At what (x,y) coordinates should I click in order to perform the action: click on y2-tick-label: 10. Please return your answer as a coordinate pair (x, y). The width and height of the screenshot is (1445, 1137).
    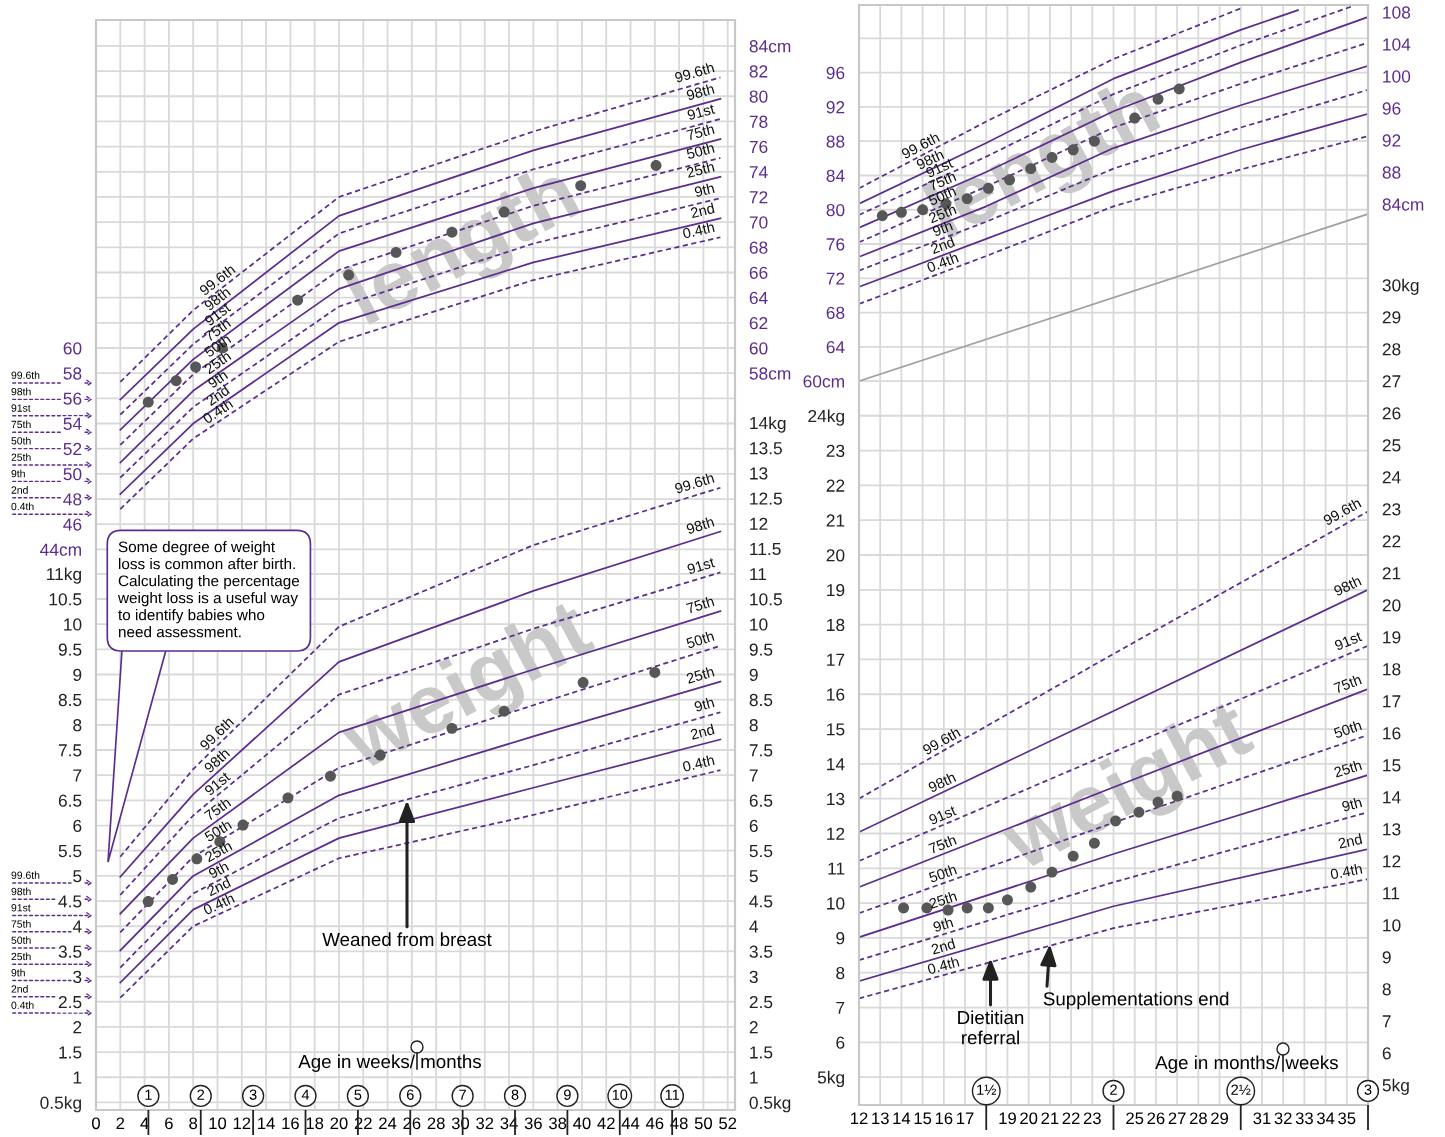
    Looking at the image, I should click on (759, 624).